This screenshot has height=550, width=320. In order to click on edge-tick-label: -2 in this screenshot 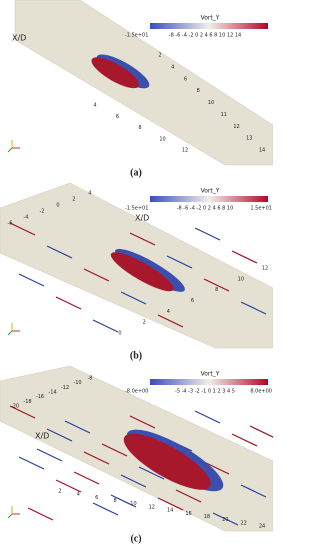, I will do `click(42, 212)`.